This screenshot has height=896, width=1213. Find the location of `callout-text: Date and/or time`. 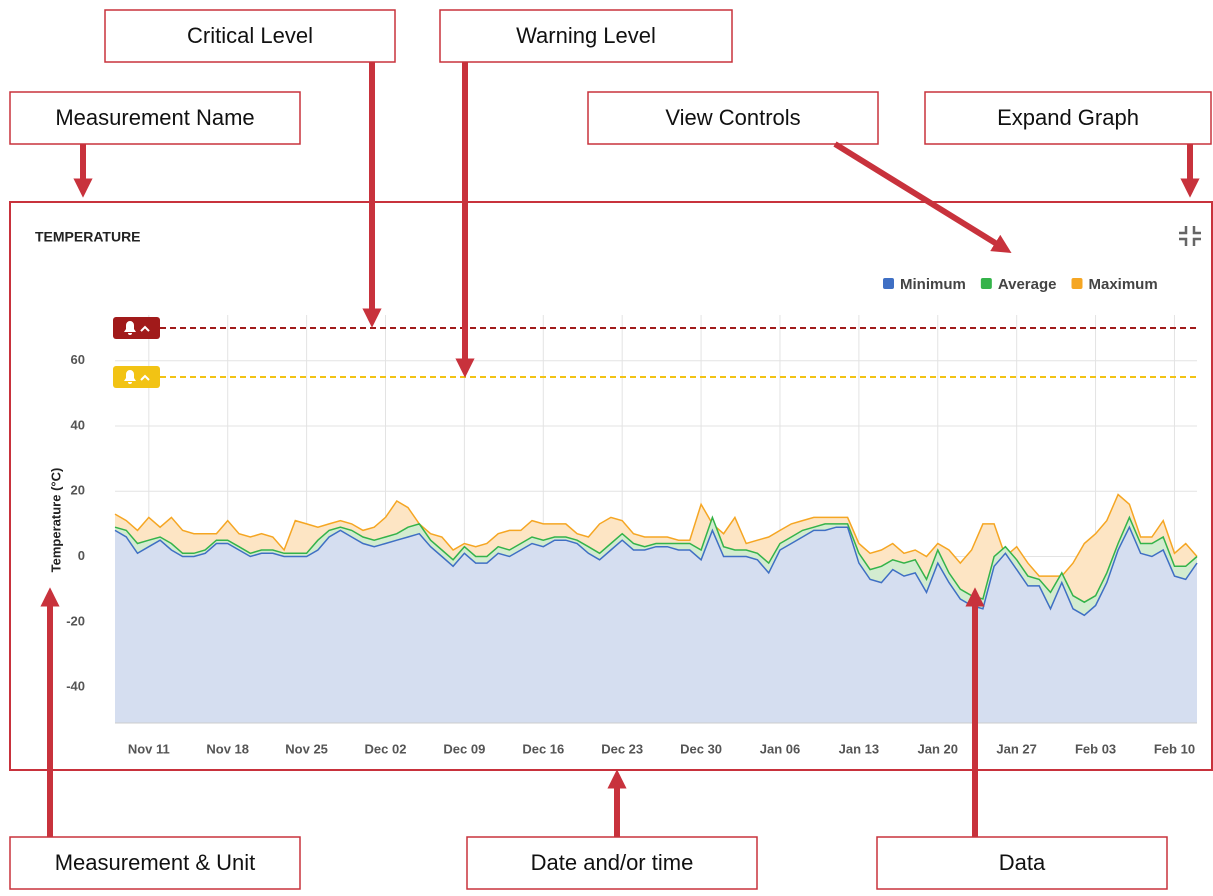

callout-text: Date and/or time is located at coordinates (612, 862).